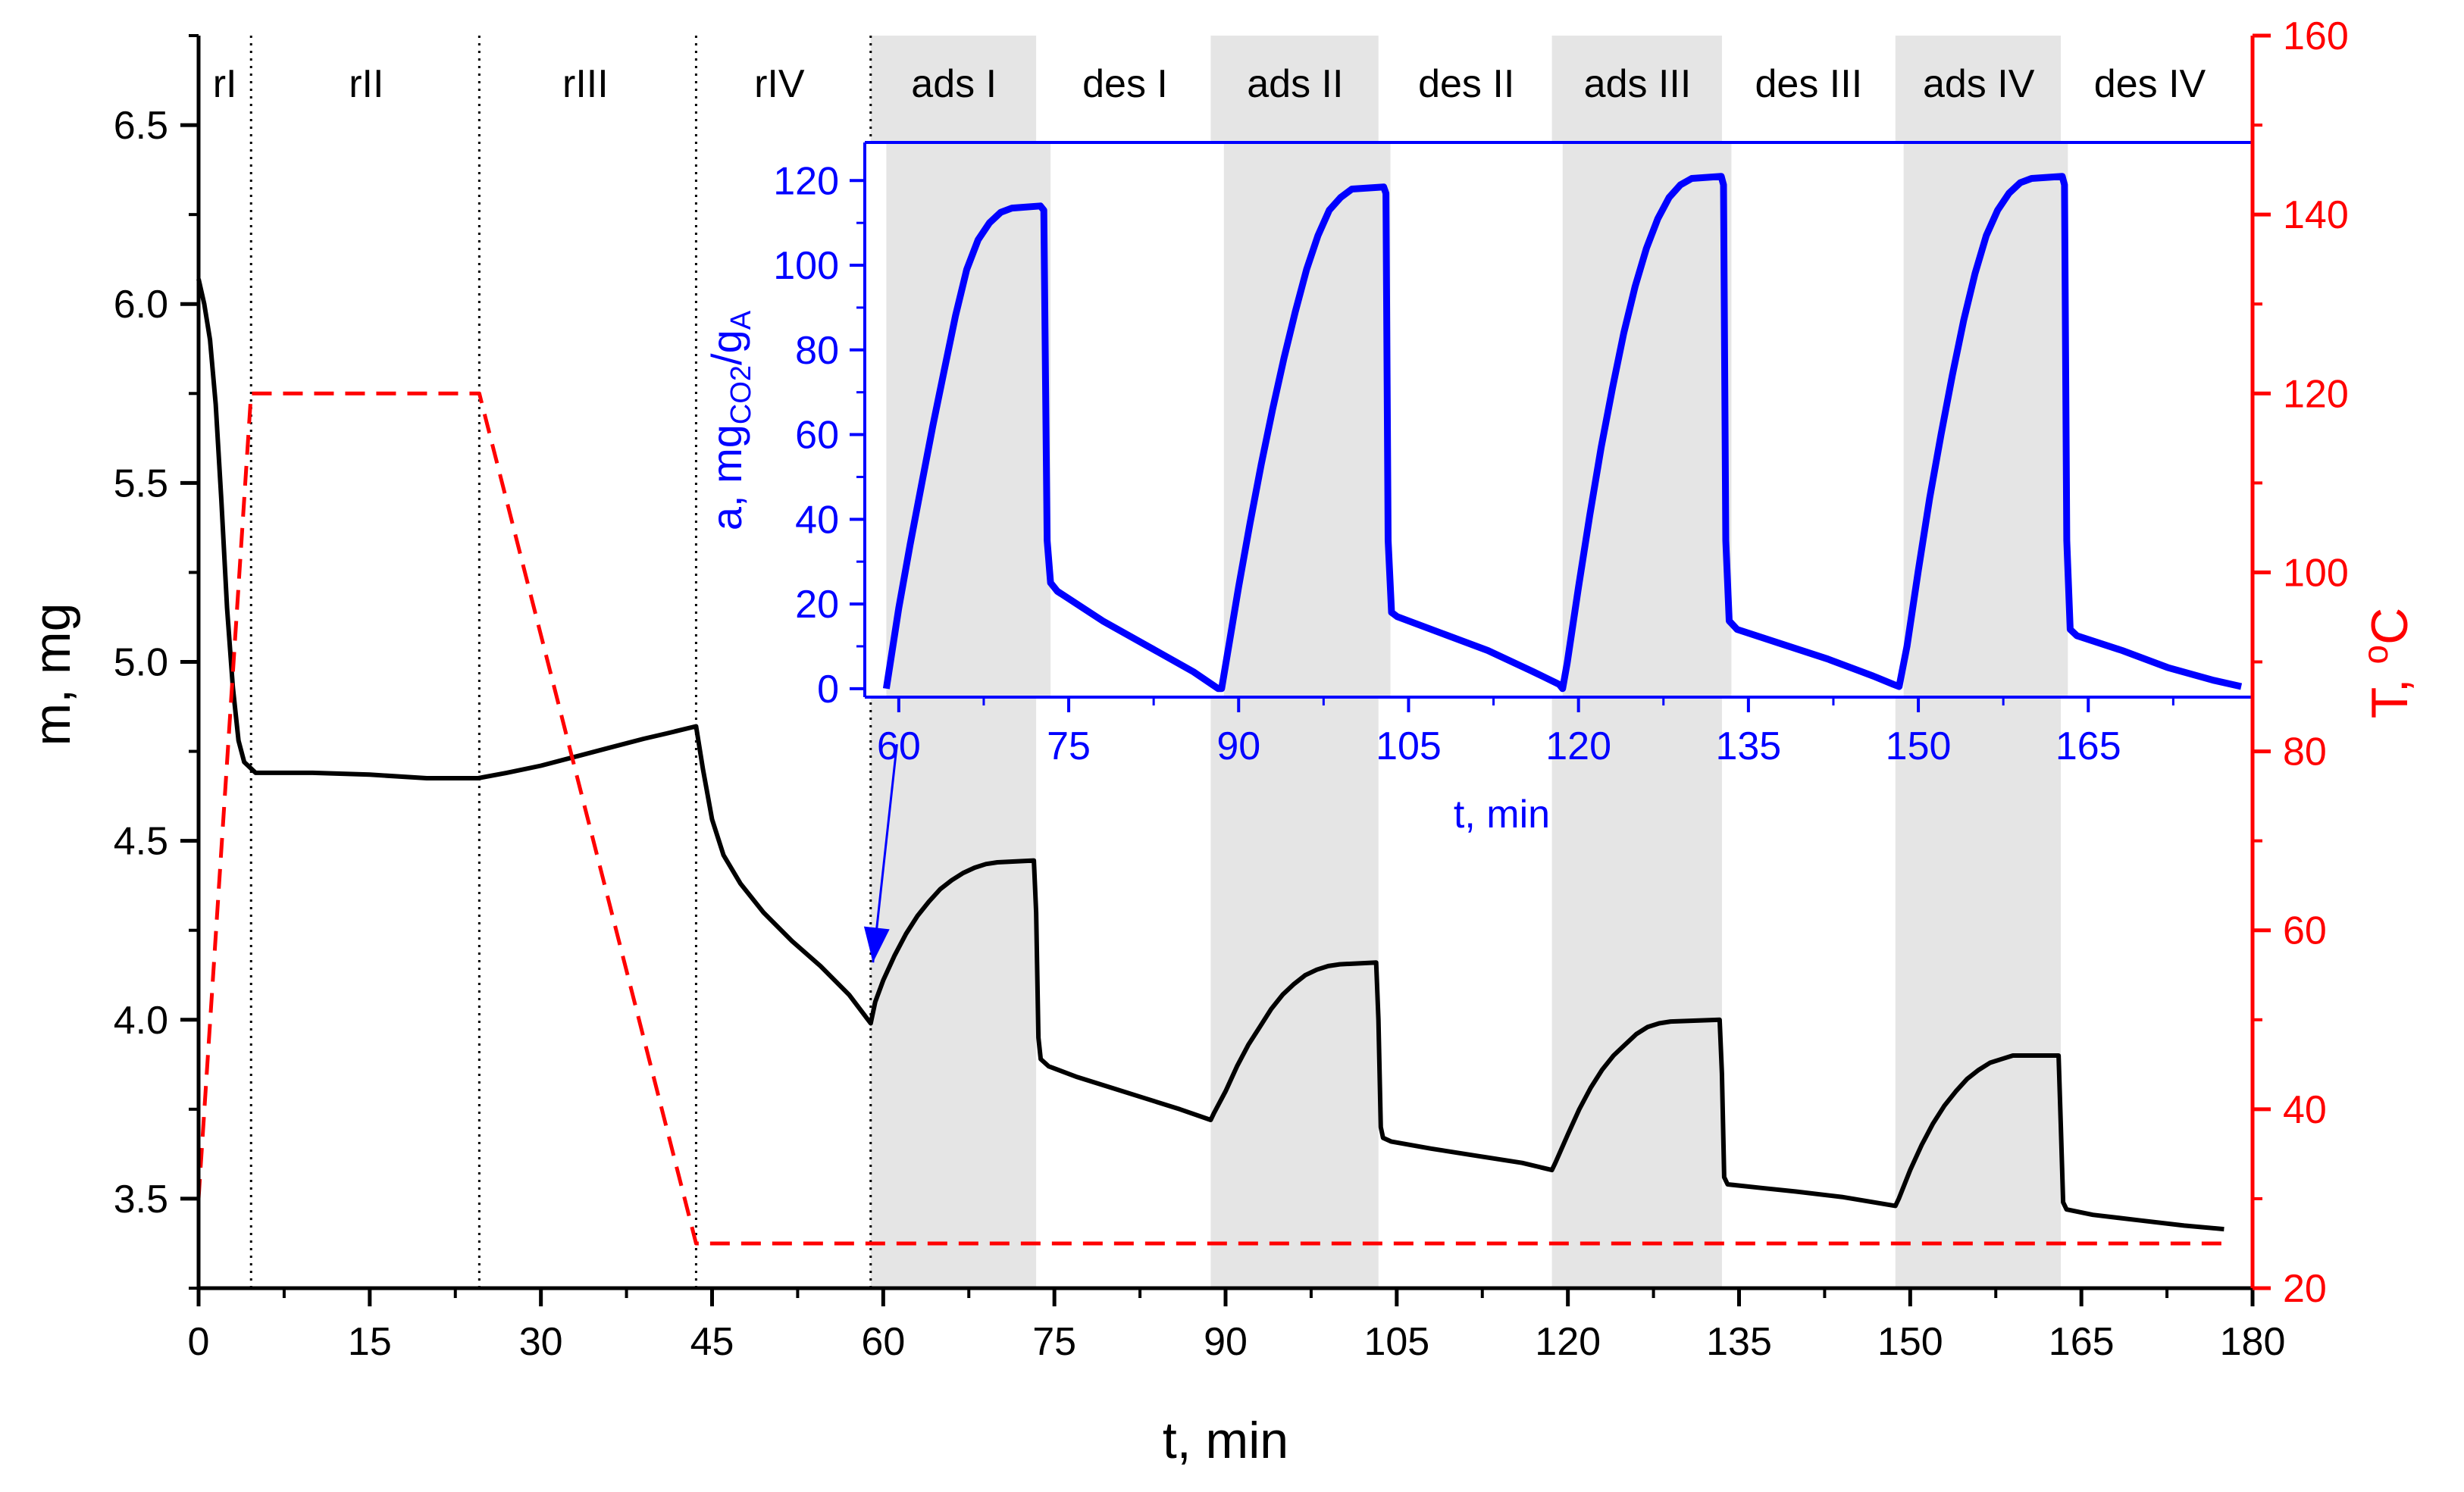 This screenshot has height=1492, width=2464. I want to click on y2-tick-label-80: 80, so click(2305, 752).